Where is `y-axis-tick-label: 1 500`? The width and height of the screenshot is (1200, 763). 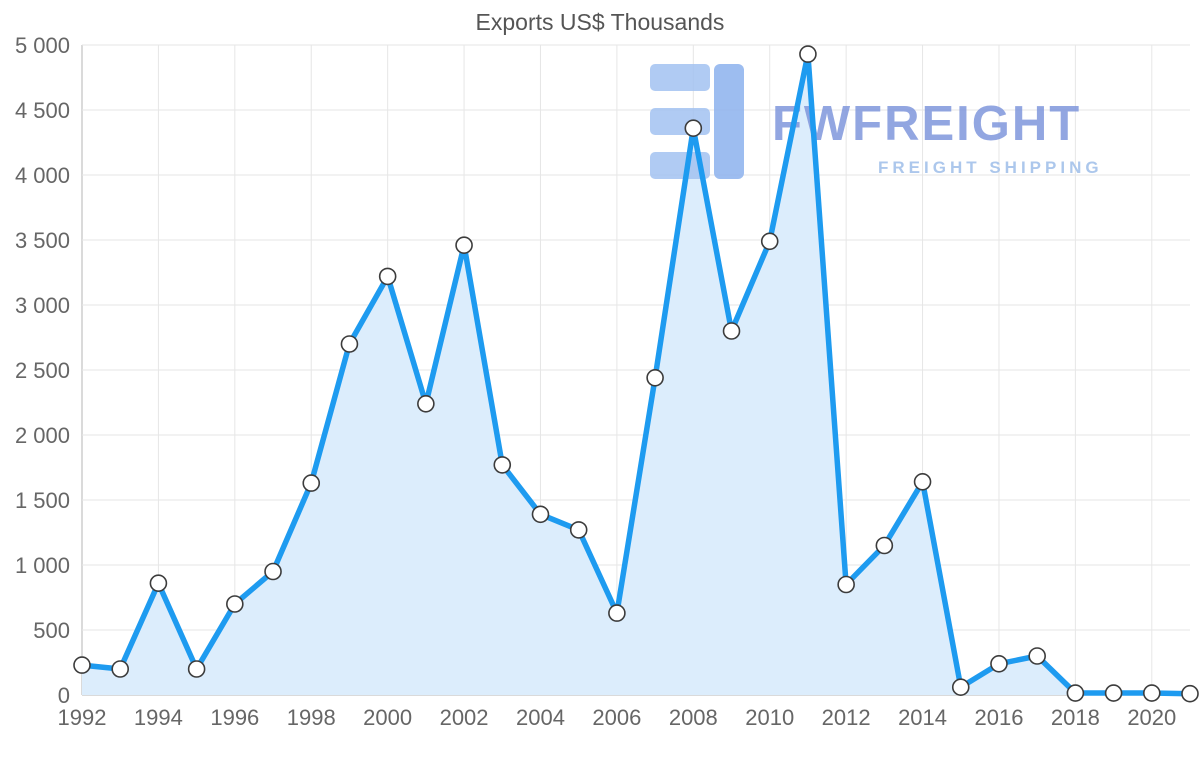 y-axis-tick-label: 1 500 is located at coordinates (42, 500).